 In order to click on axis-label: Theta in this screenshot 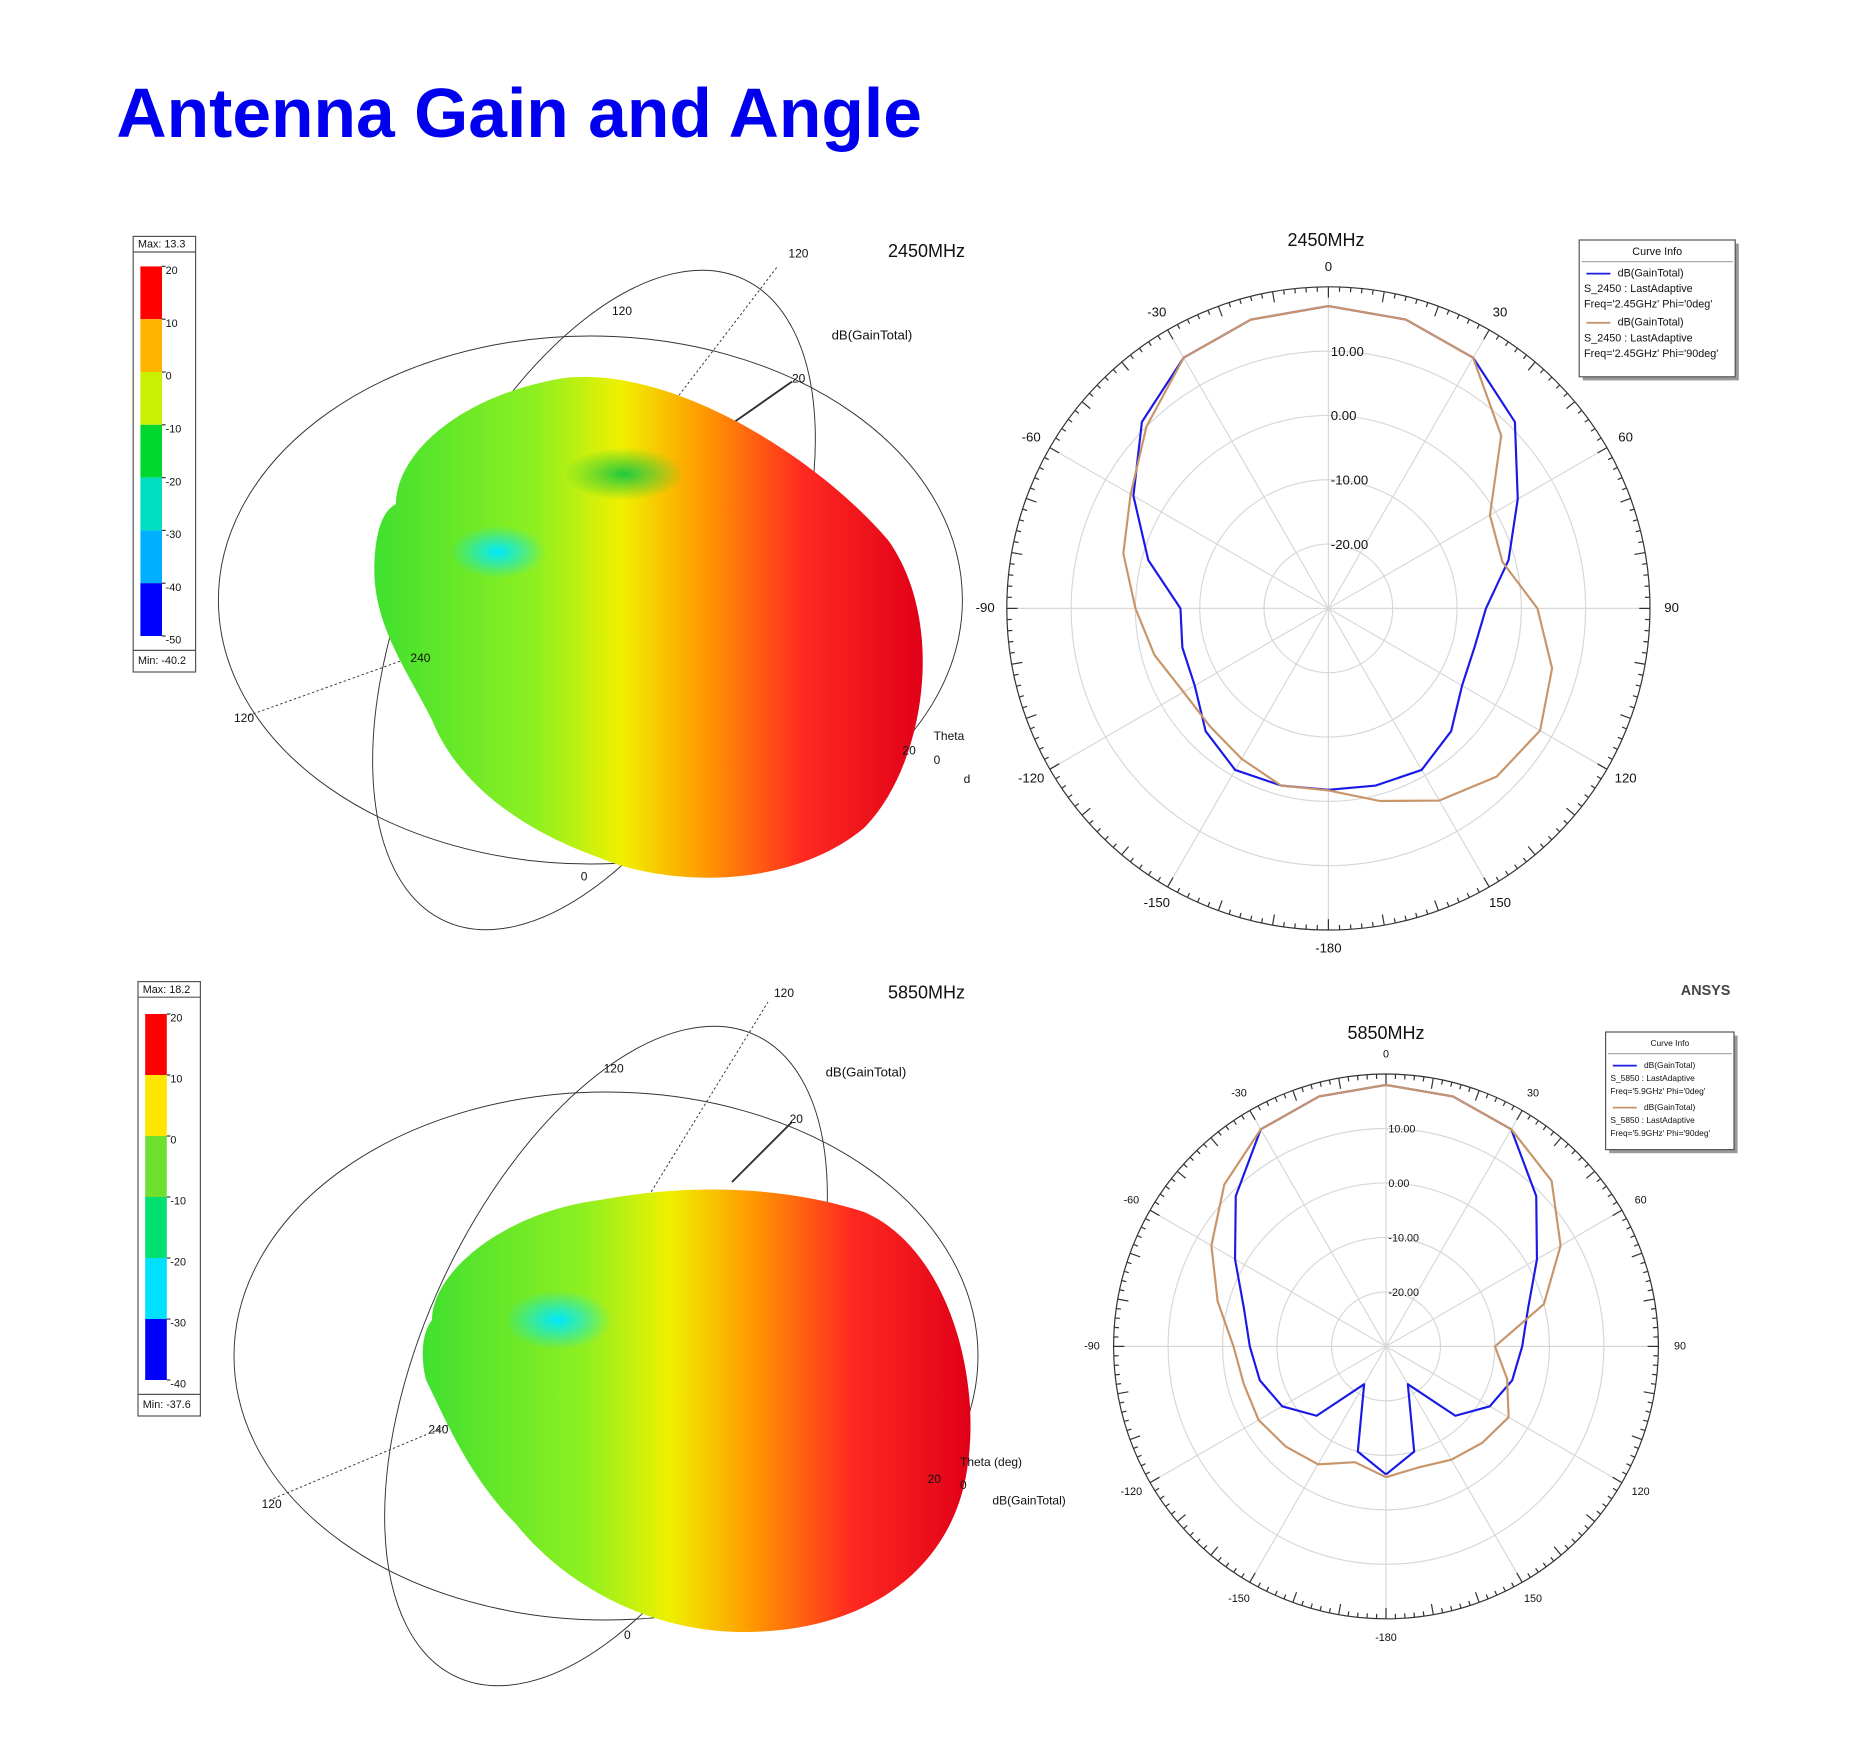, I will do `click(949, 736)`.